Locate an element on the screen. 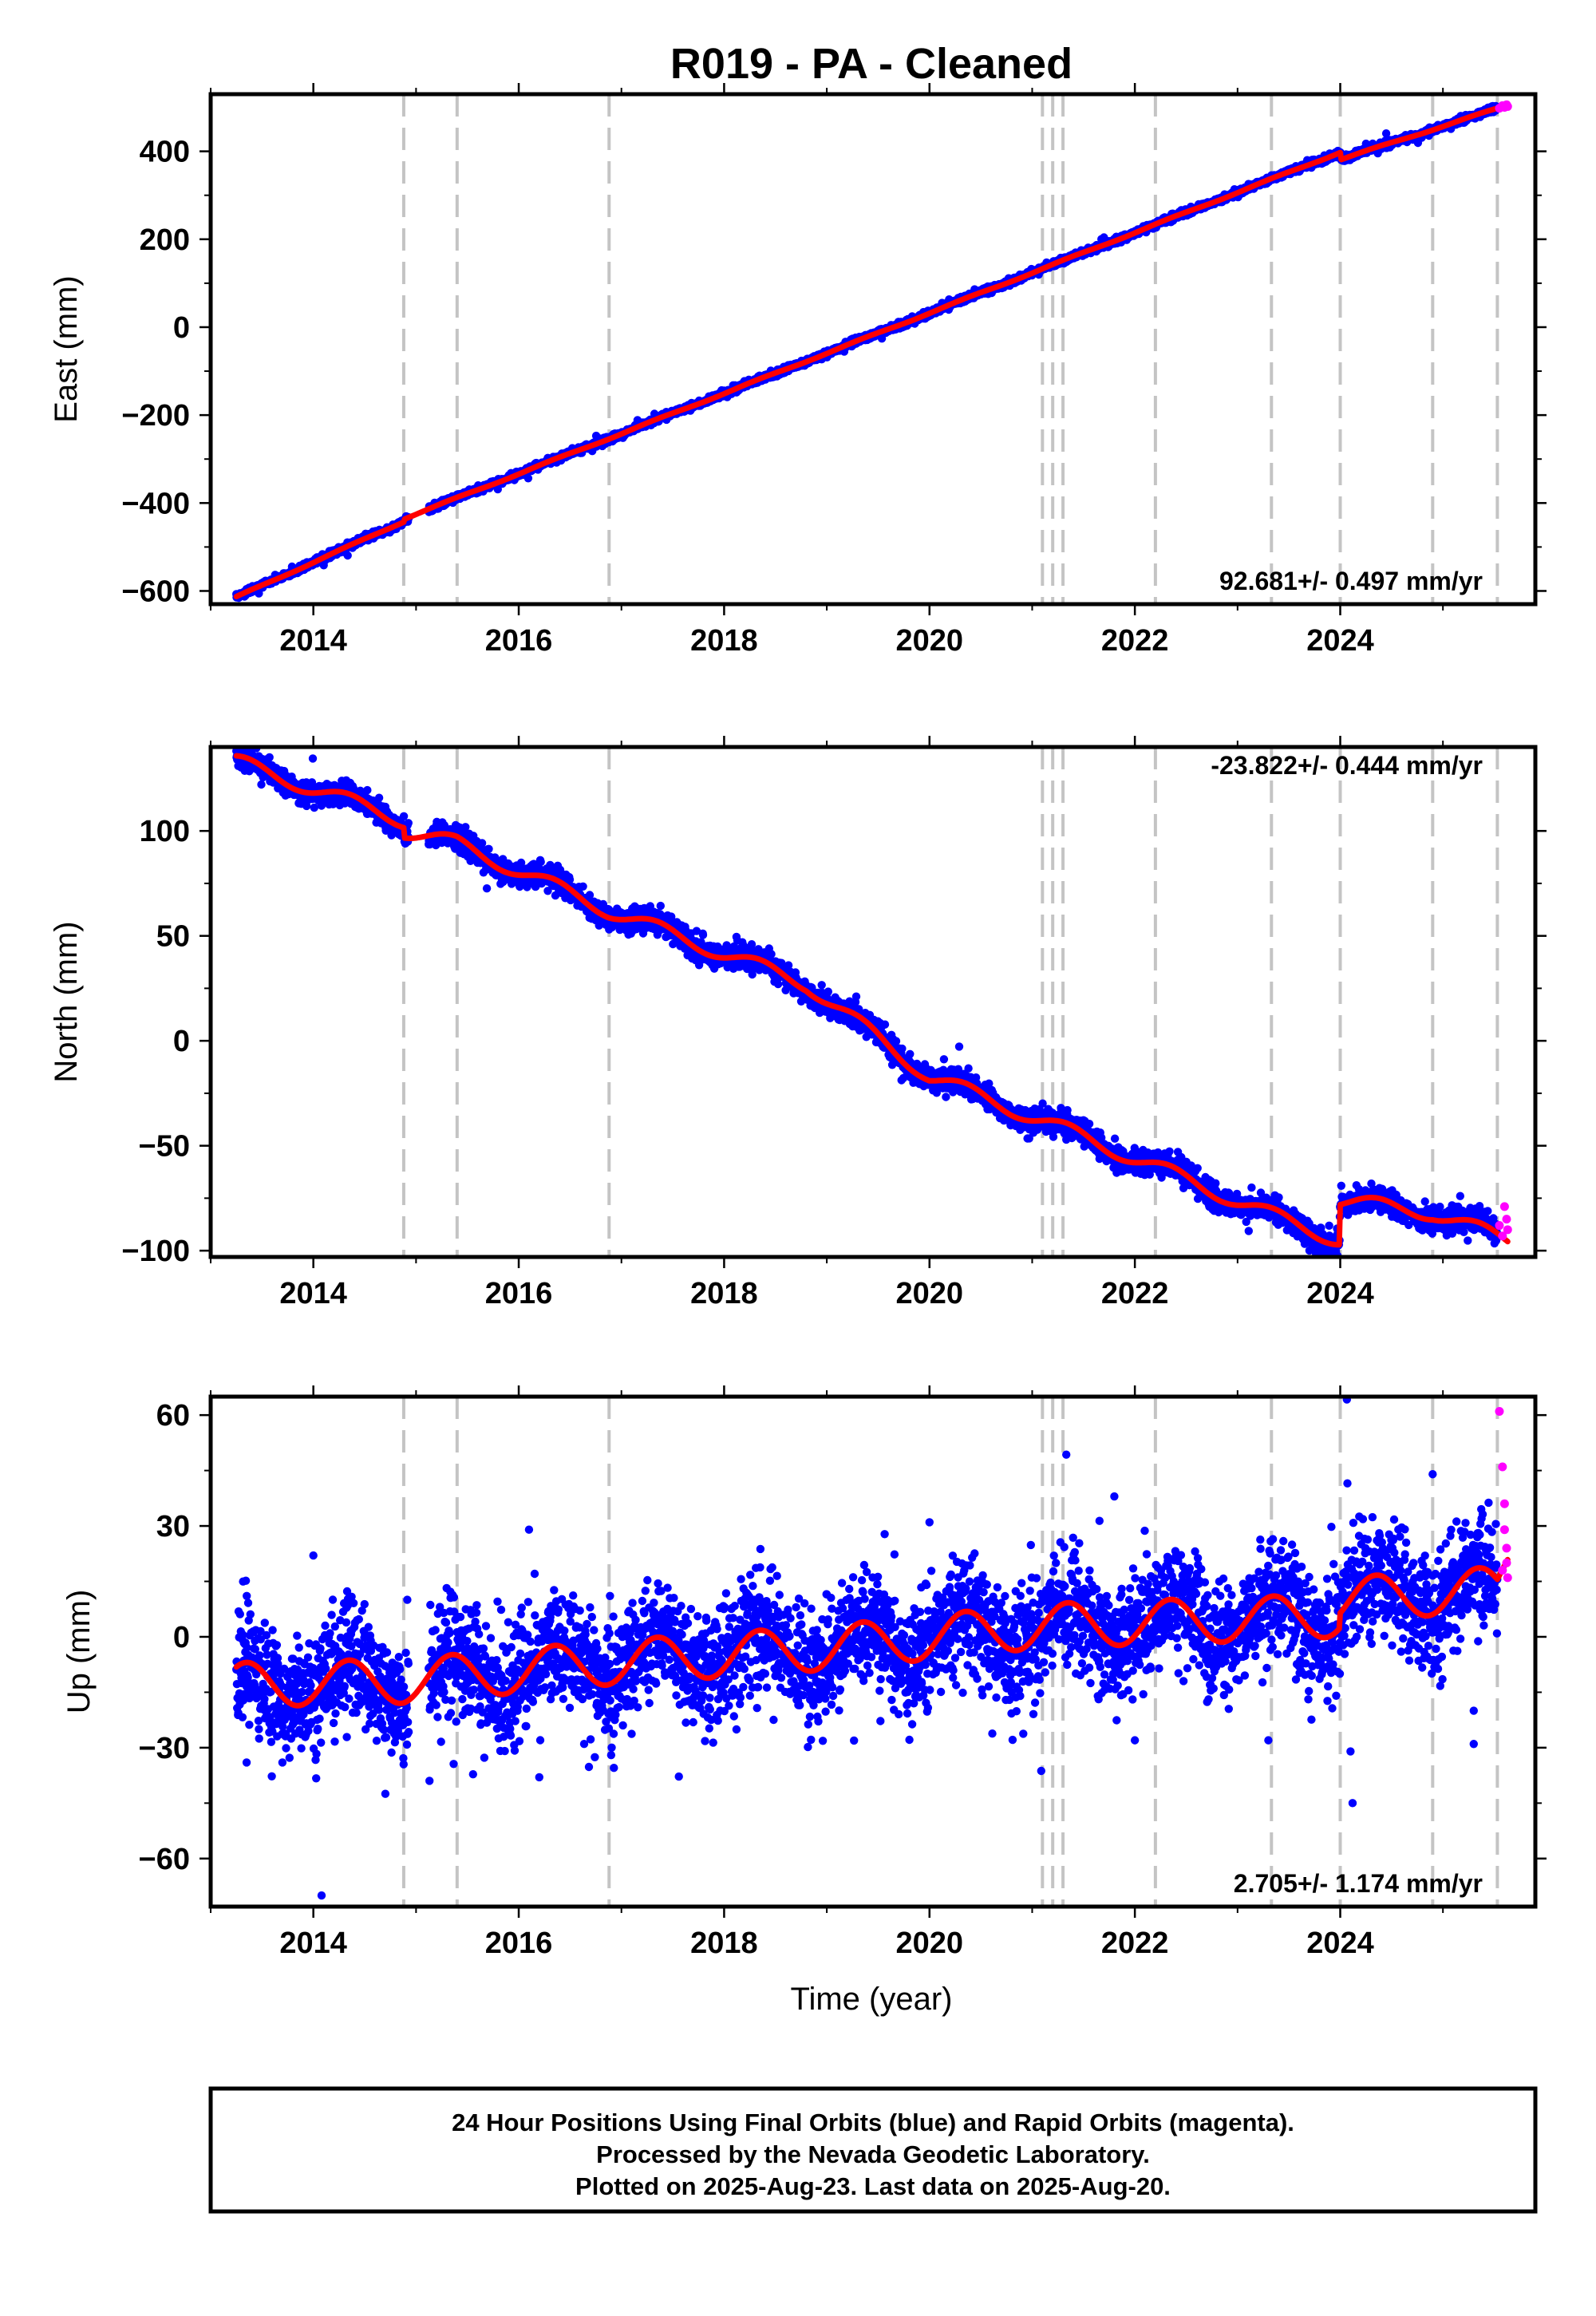  x-tick-label: 2018 is located at coordinates (724, 641).